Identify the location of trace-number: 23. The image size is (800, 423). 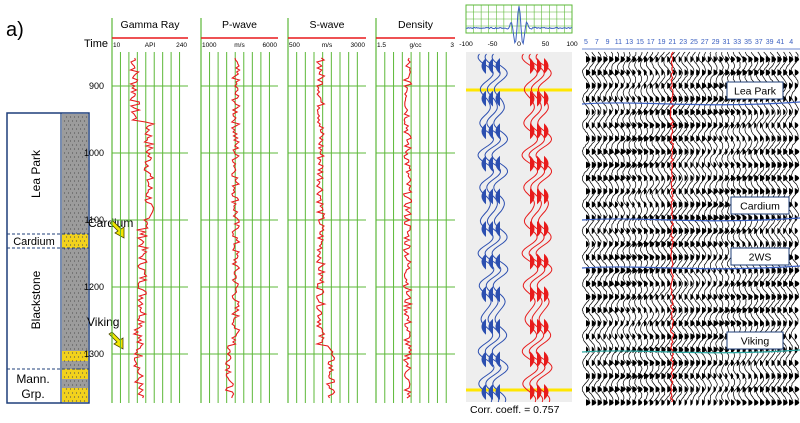
(683, 42).